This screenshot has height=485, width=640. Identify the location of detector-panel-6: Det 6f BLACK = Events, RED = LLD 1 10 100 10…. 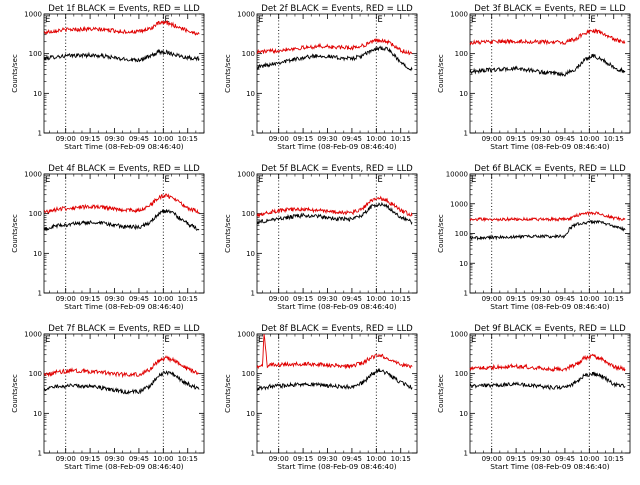
(534, 237).